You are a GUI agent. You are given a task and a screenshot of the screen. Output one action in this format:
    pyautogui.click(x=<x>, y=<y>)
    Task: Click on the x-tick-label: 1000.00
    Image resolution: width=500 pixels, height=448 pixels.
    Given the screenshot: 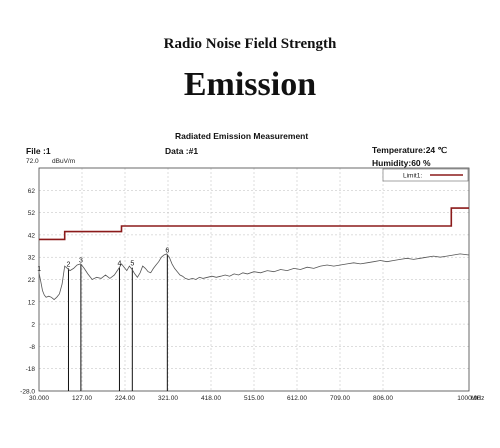 What is the action you would take?
    pyautogui.click(x=469, y=398)
    